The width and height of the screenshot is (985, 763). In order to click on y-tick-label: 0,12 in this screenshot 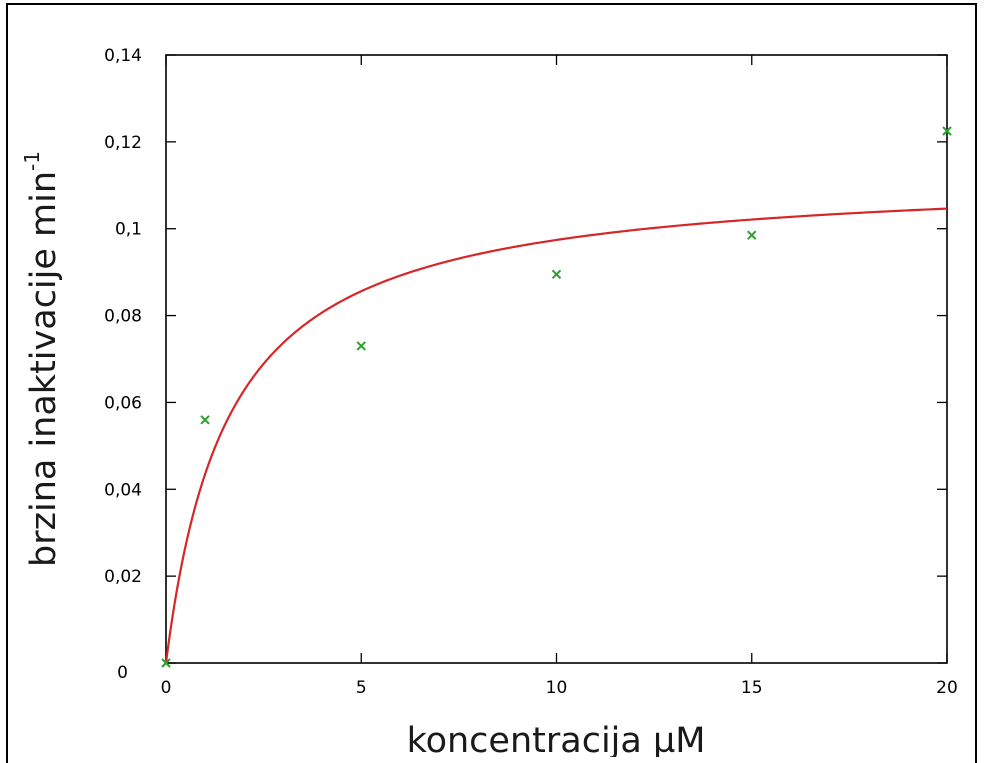, I will do `click(123, 143)`.